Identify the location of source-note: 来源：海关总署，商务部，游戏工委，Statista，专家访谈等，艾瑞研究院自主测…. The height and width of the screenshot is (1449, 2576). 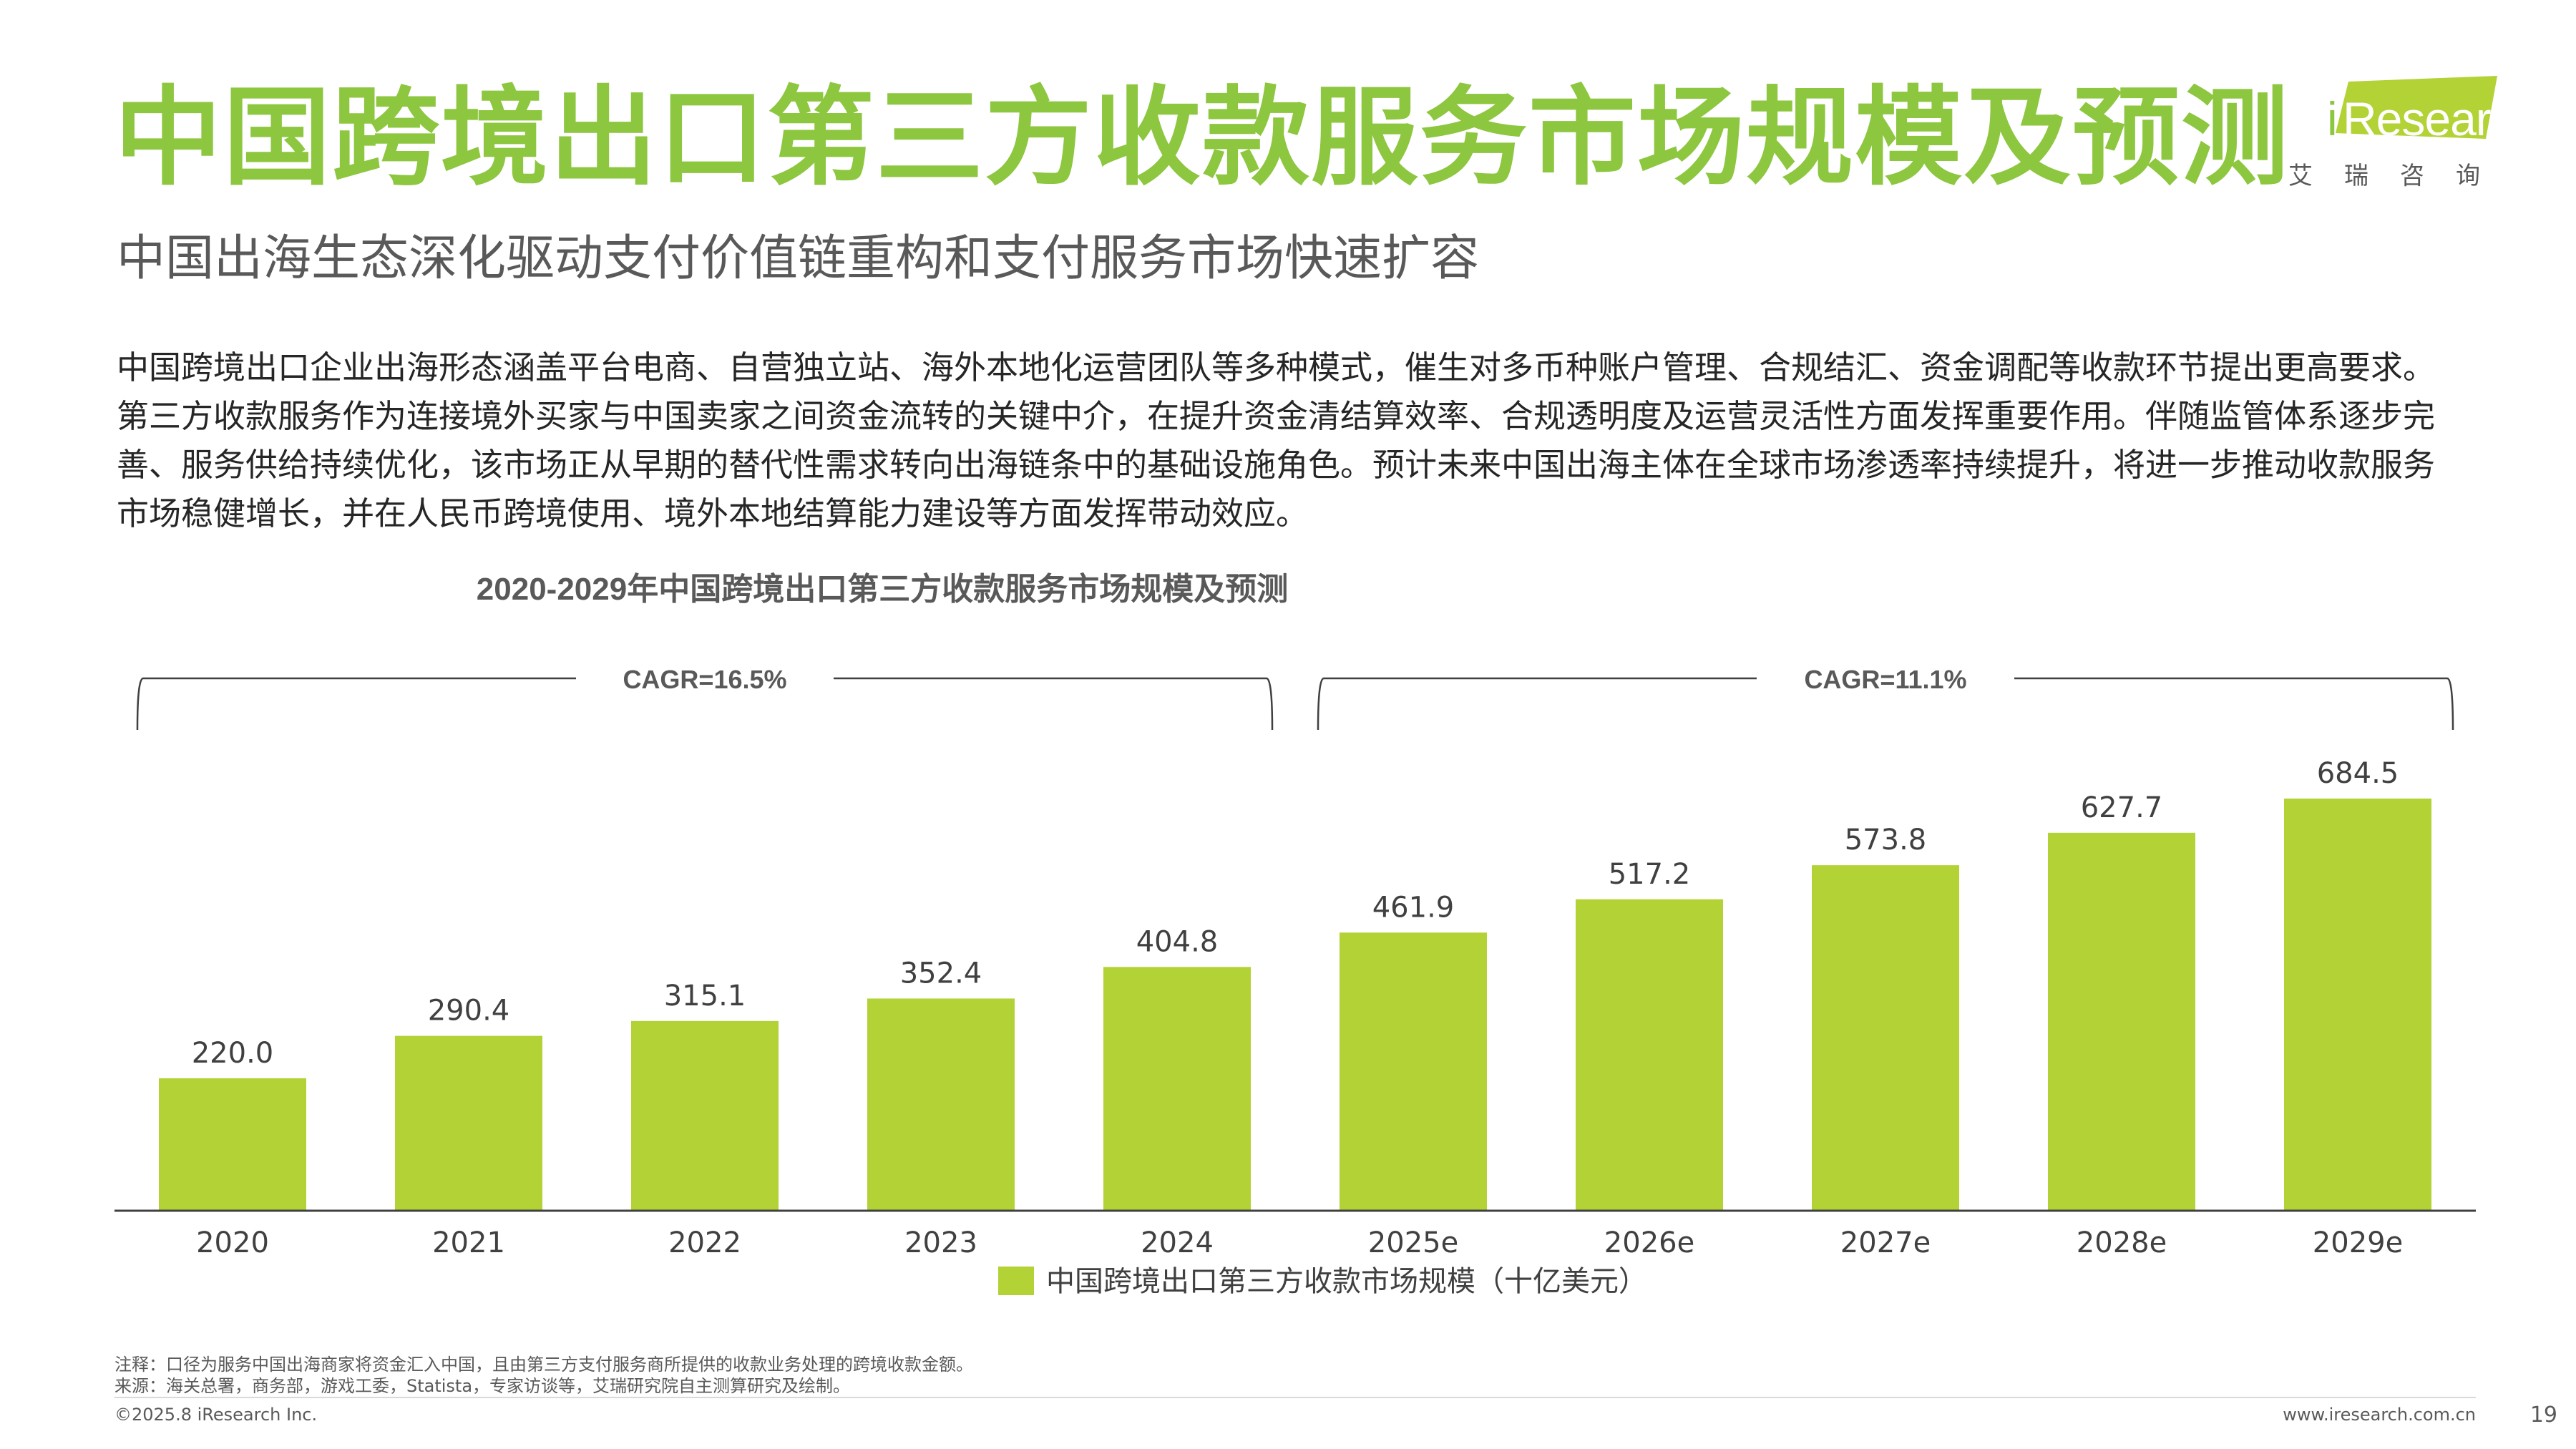
(482, 1386).